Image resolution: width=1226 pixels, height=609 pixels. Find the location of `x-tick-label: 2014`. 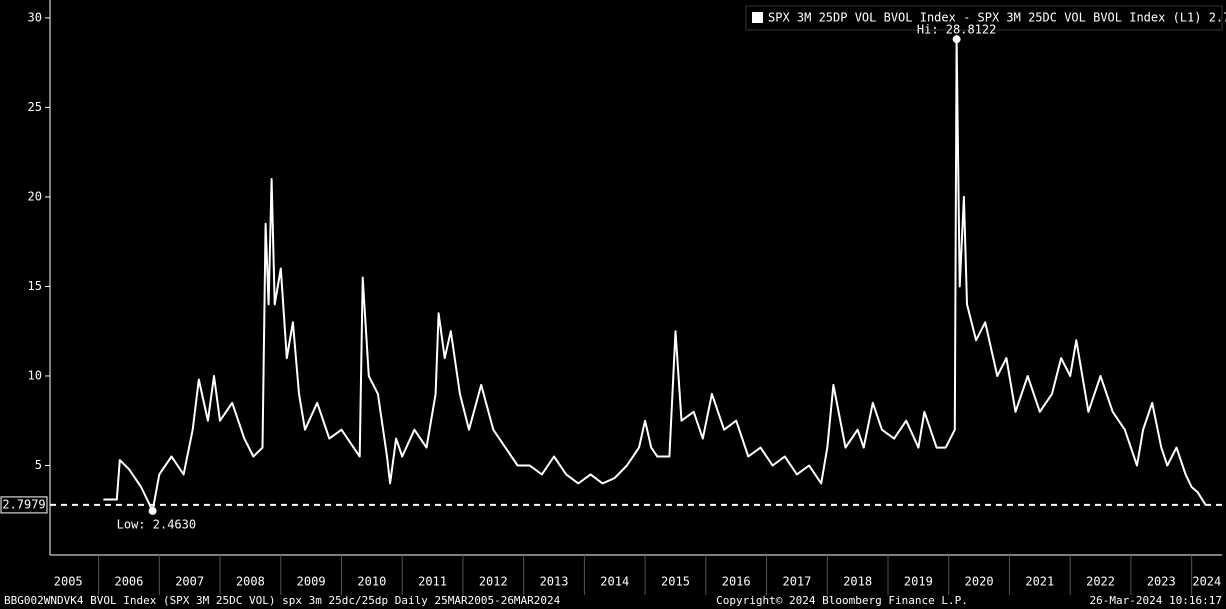

x-tick-label: 2014 is located at coordinates (614, 582).